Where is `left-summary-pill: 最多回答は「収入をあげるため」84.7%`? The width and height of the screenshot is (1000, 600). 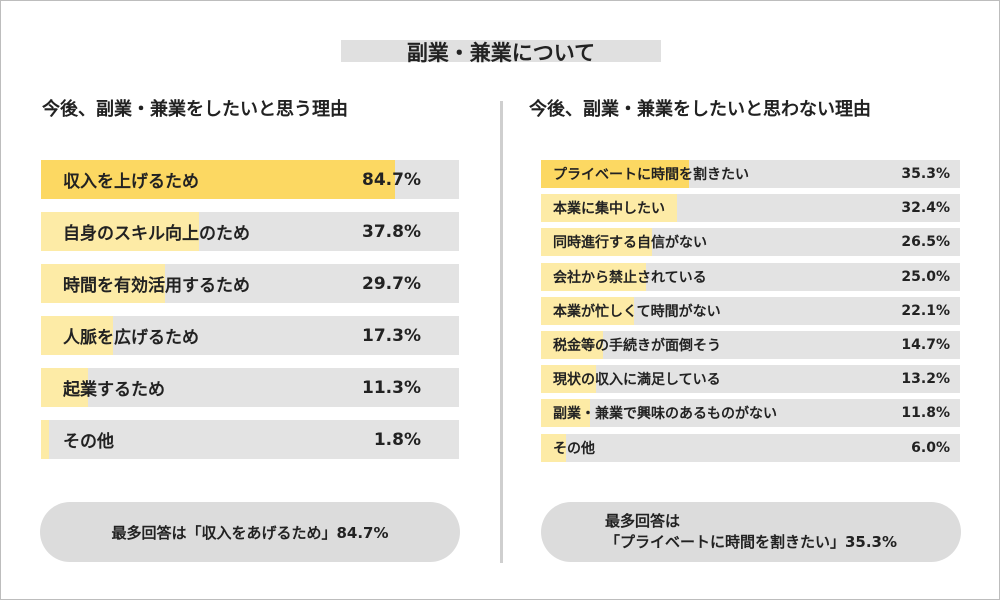
left-summary-pill: 最多回答は「収入をあげるため」84.7% is located at coordinates (250, 532).